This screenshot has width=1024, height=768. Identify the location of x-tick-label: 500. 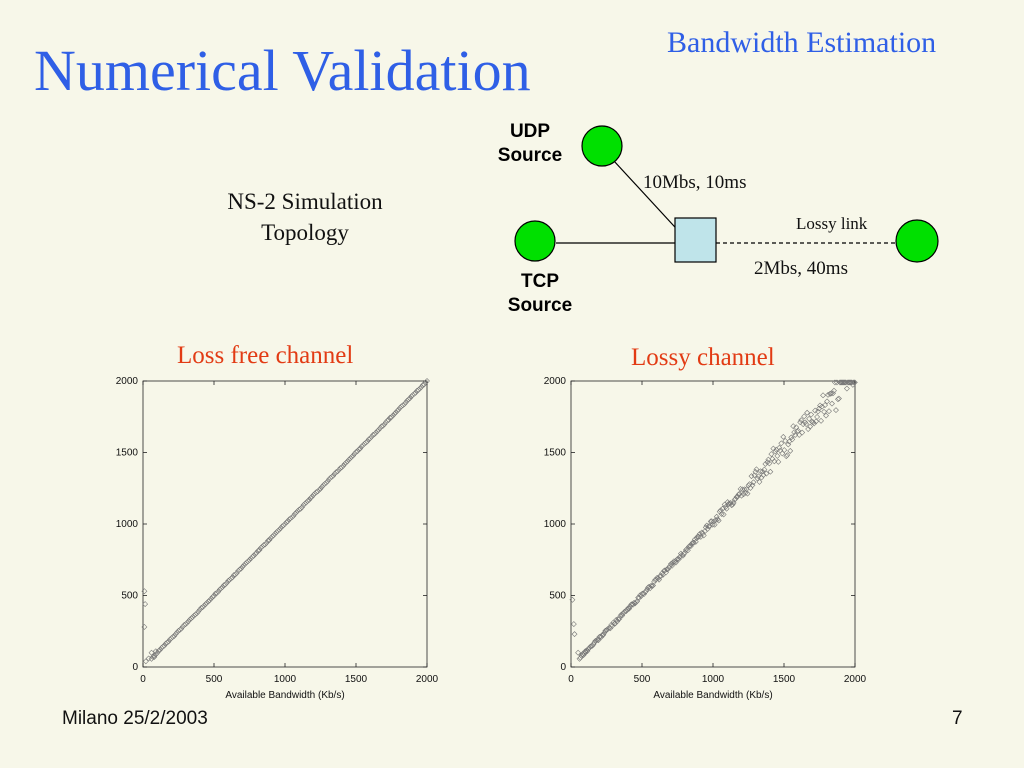
(214, 679).